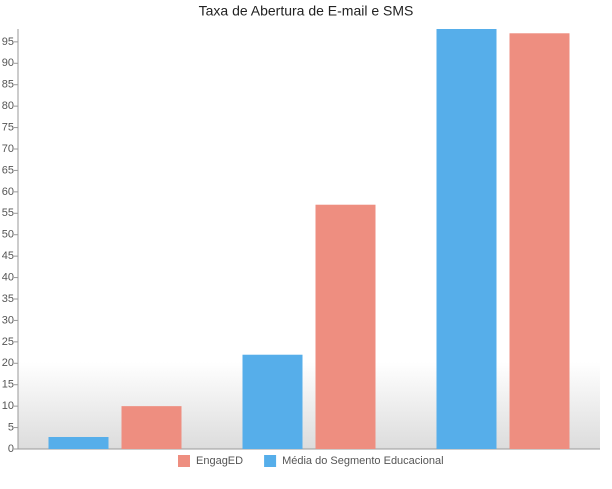 The width and height of the screenshot is (612, 489). Describe the element at coordinates (8, 342) in the screenshot. I see `y-tick-label: 25` at that location.